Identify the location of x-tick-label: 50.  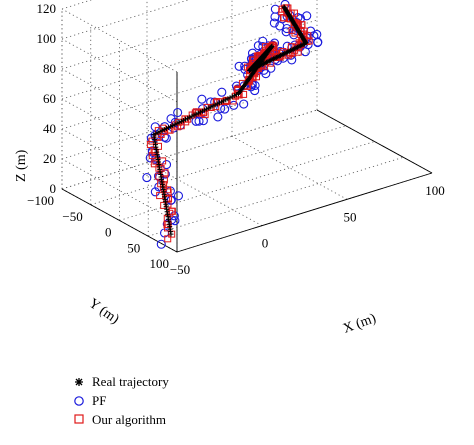
(350, 216).